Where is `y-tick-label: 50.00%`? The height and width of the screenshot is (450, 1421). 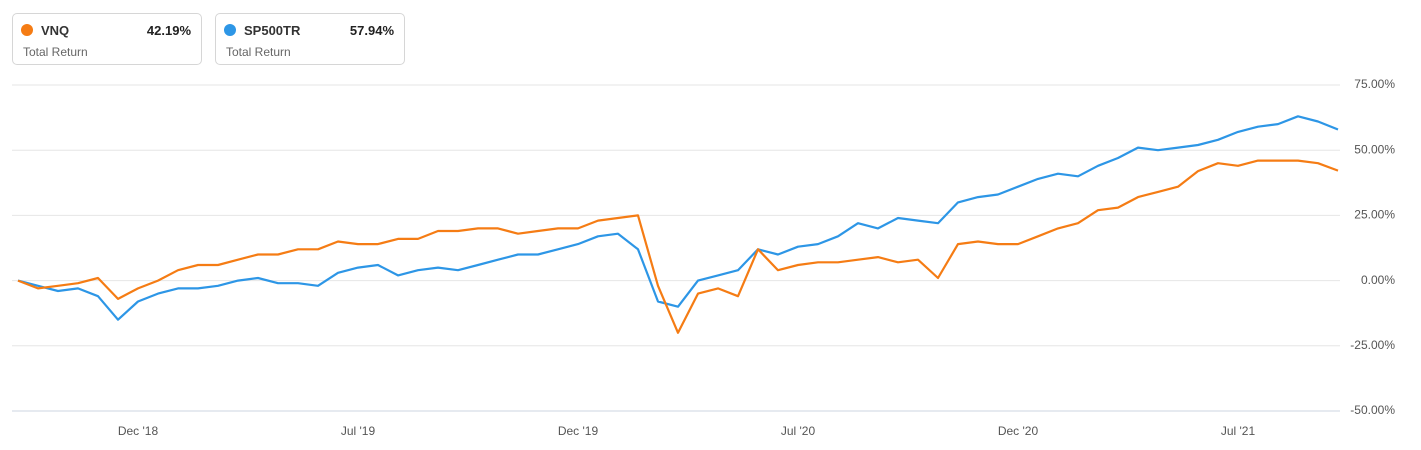
y-tick-label: 50.00% is located at coordinates (1374, 149).